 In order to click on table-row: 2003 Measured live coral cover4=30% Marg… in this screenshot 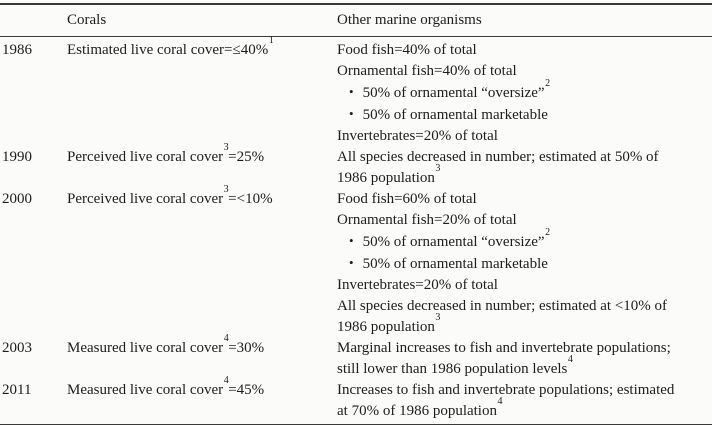, I will do `click(356, 356)`.